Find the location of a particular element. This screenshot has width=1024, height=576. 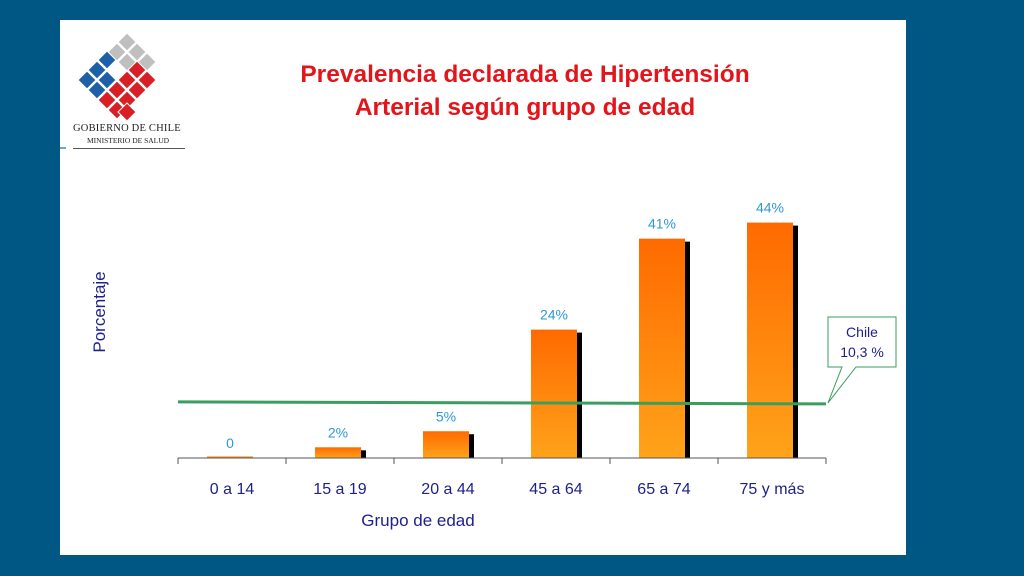

data-label: 41% is located at coordinates (662, 224).